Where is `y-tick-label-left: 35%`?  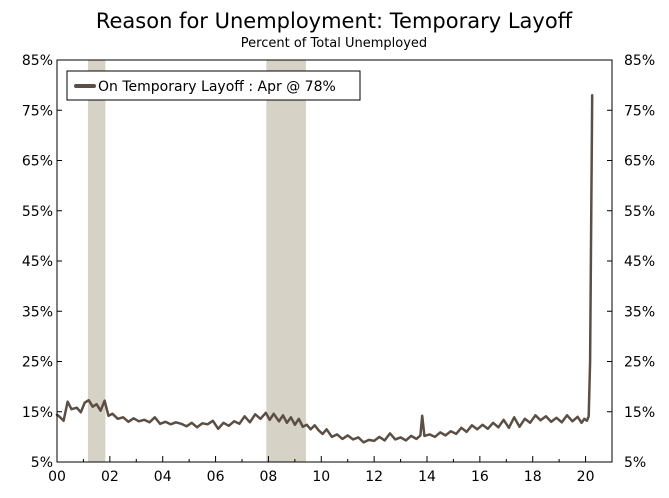 y-tick-label-left: 35% is located at coordinates (37, 312).